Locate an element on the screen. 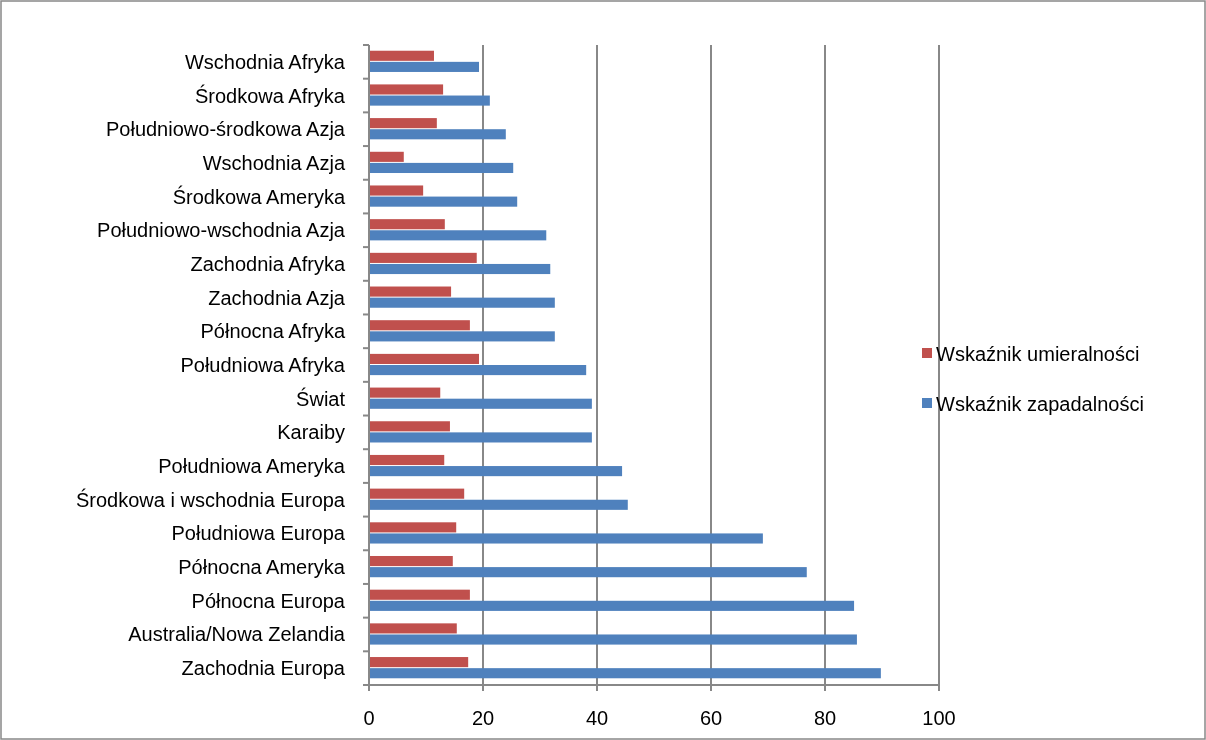  y-tick-label: Północna Europa is located at coordinates (268, 600).